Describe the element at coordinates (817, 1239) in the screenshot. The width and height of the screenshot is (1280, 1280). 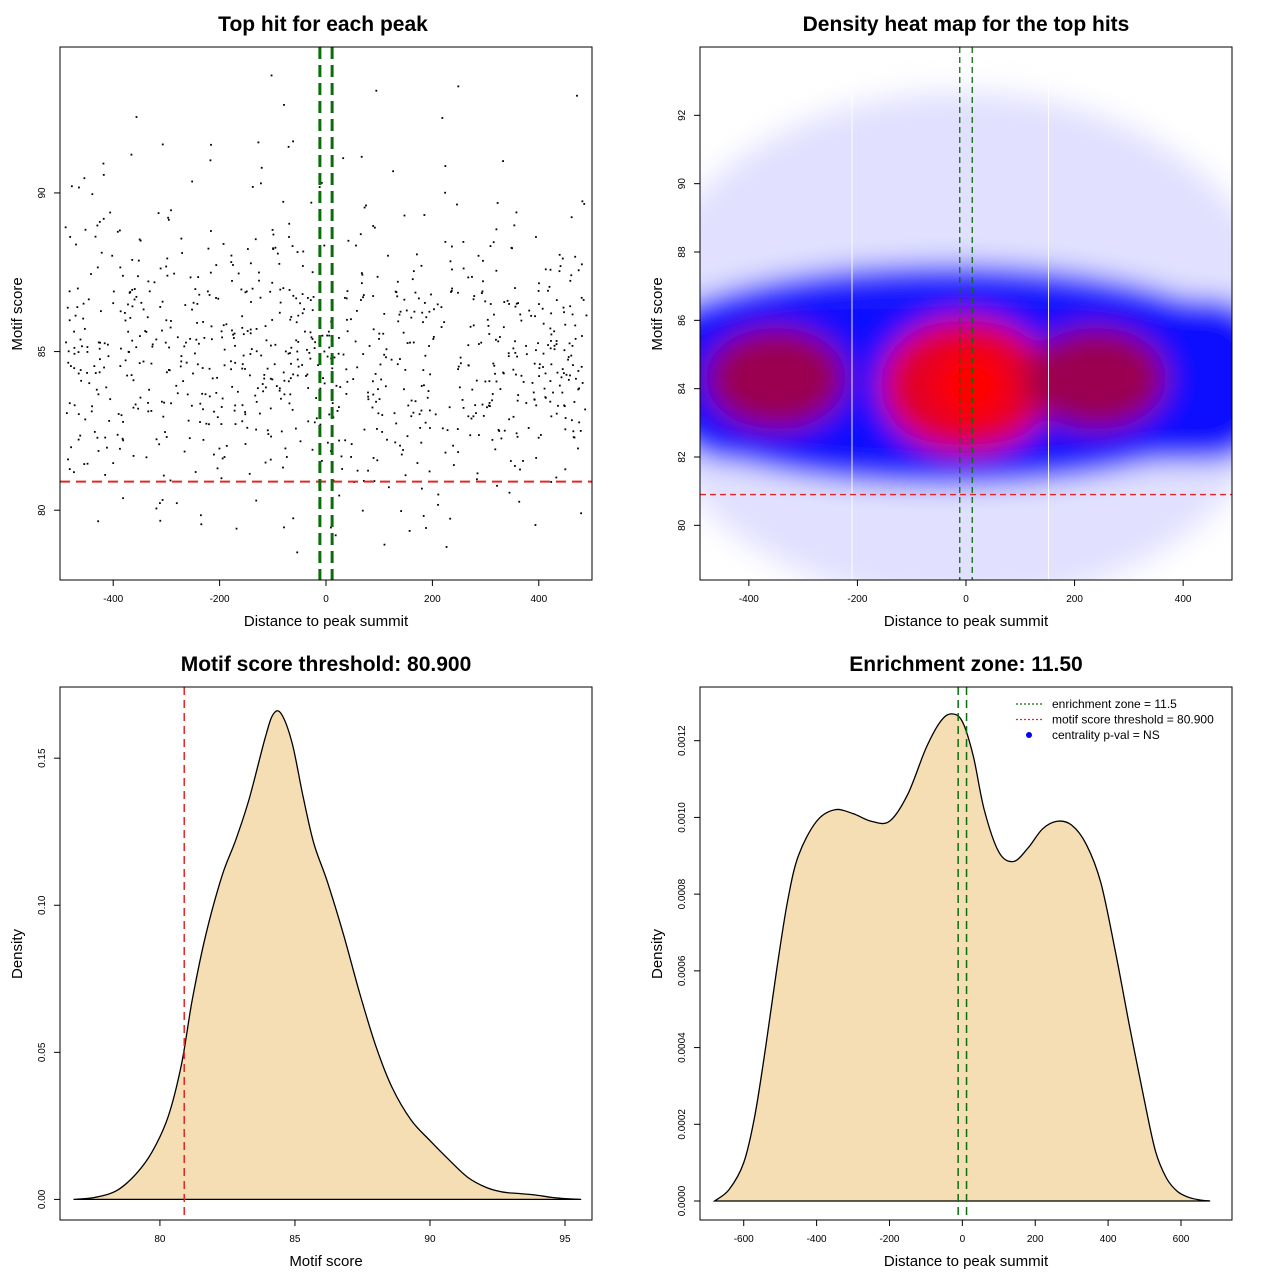
I see `distance-density-x-tick-label: -400` at that location.